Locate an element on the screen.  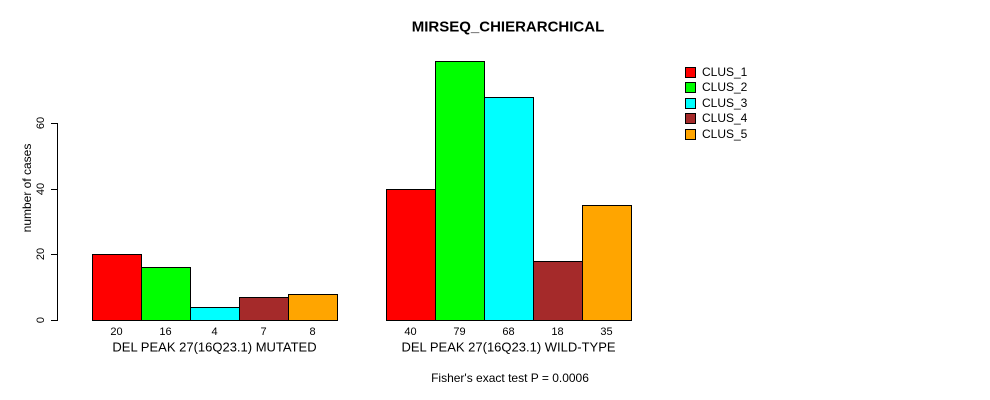
y-axis is located at coordinates (57, 222).